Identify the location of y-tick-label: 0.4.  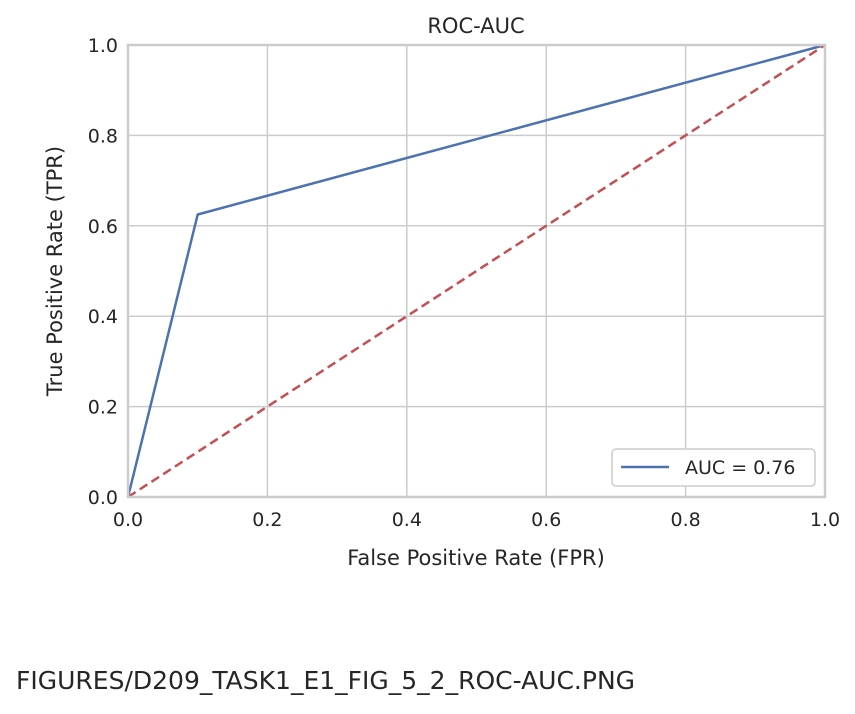
(103, 317).